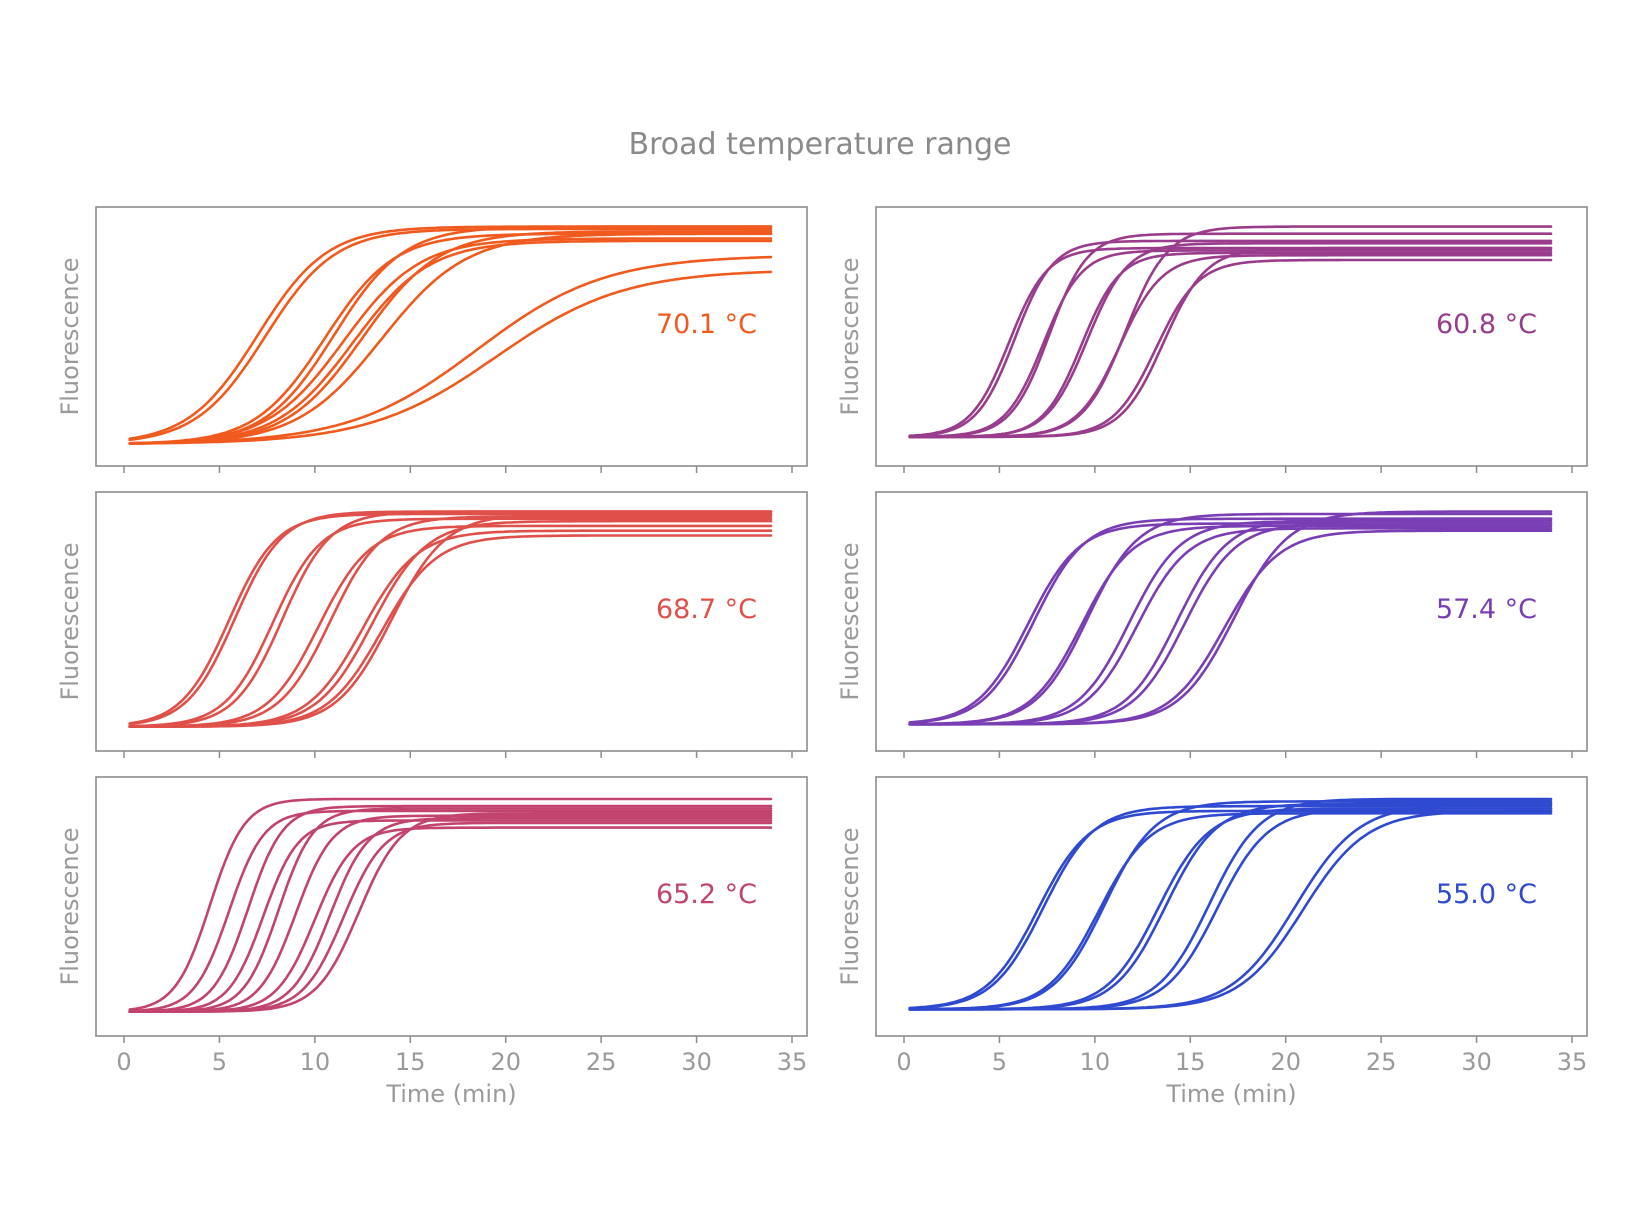  I want to click on chart-panel: Fluorescence 68.7 °C, so click(432, 624).